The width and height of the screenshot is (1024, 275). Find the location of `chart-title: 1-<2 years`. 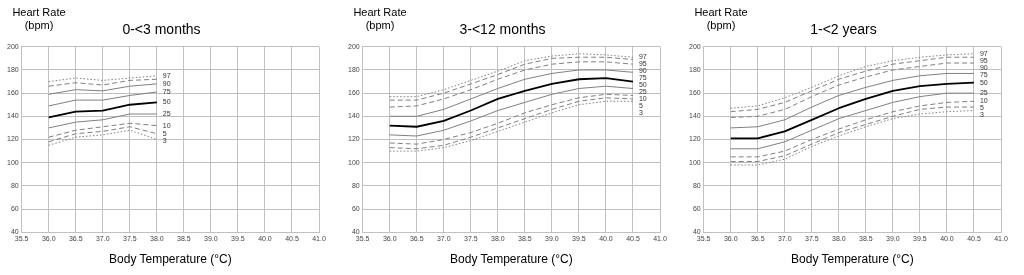

chart-title: 1-<2 years is located at coordinates (843, 29).